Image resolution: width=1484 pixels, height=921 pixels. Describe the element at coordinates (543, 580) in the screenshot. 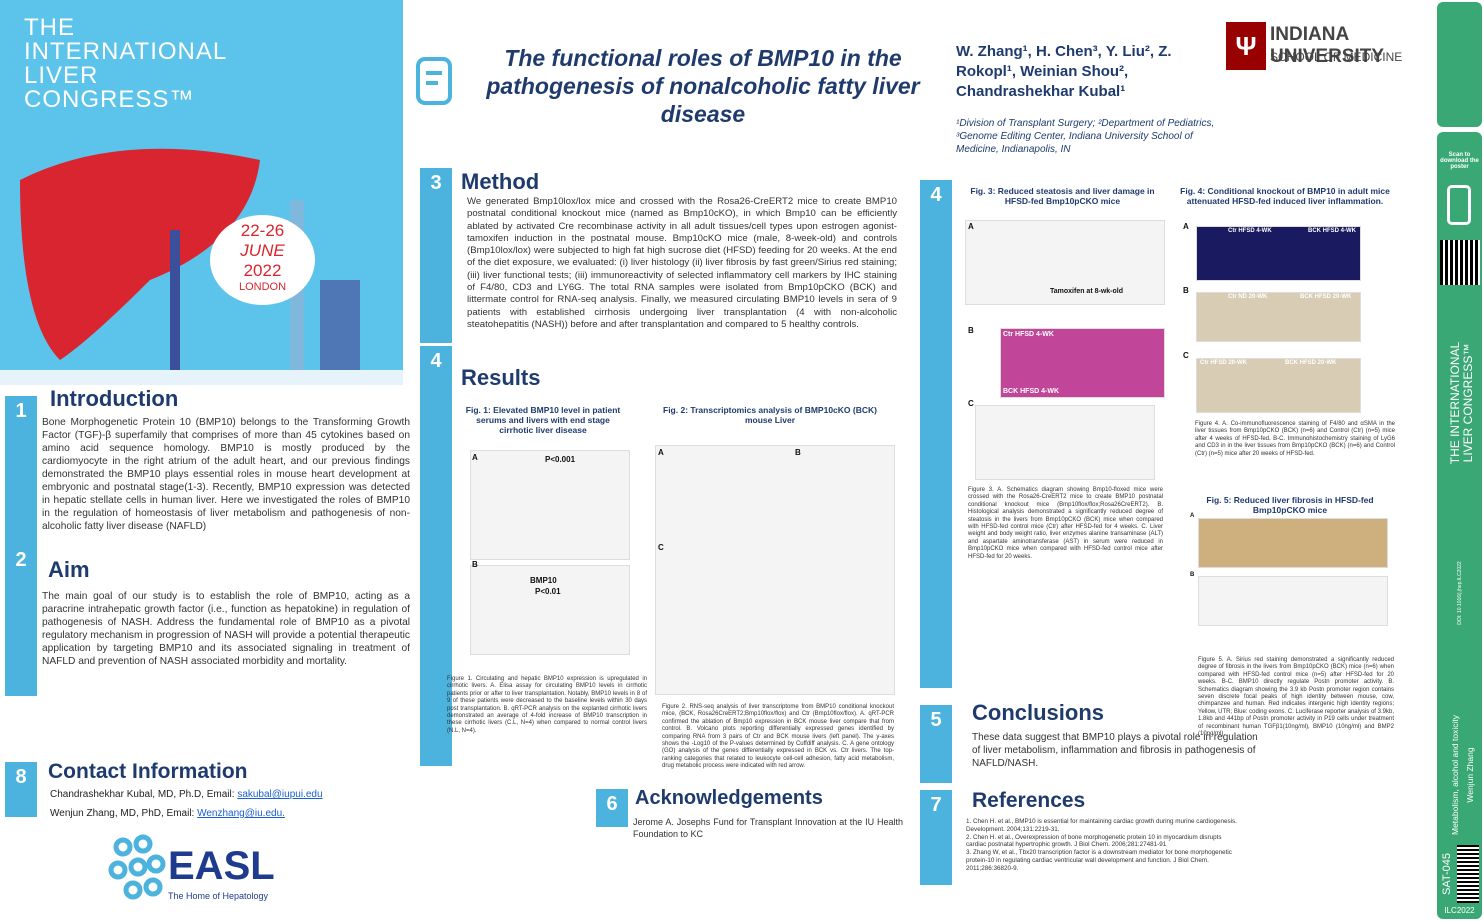

I see `figure-label: BMP10` at that location.